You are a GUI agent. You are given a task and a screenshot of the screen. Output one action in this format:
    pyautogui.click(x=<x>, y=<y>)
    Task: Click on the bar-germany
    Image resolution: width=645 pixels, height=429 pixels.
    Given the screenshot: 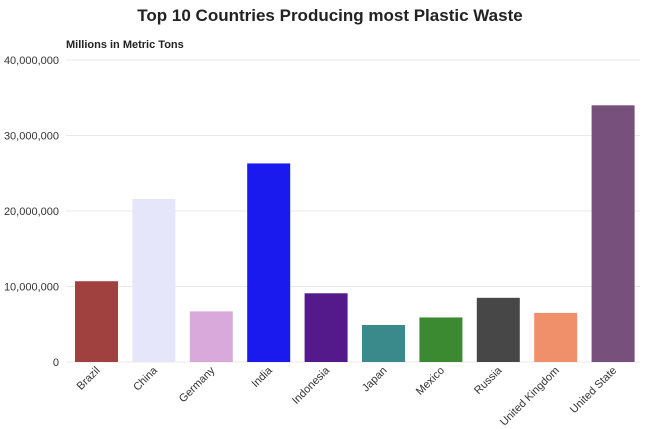 What is the action you would take?
    pyautogui.click(x=211, y=336)
    